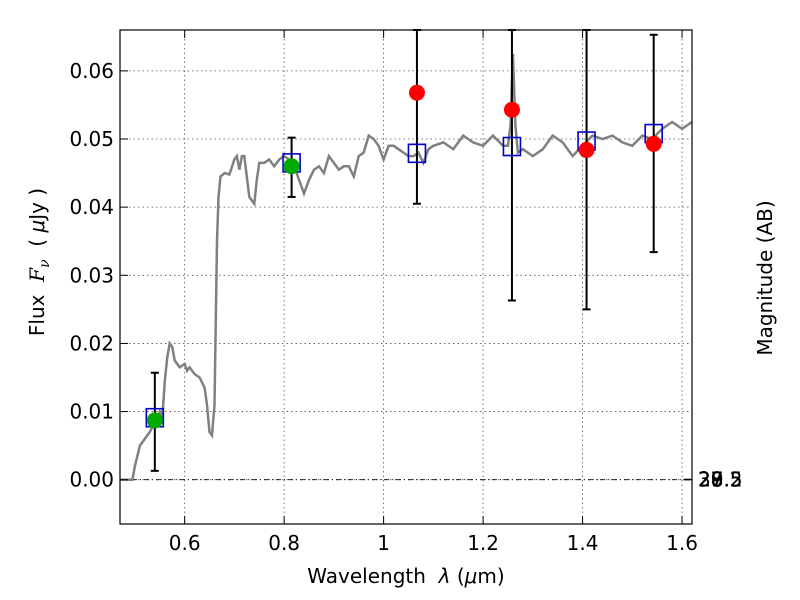 The width and height of the screenshot is (800, 600). I want to click on y2-tick-label: 27.5, so click(720, 479).